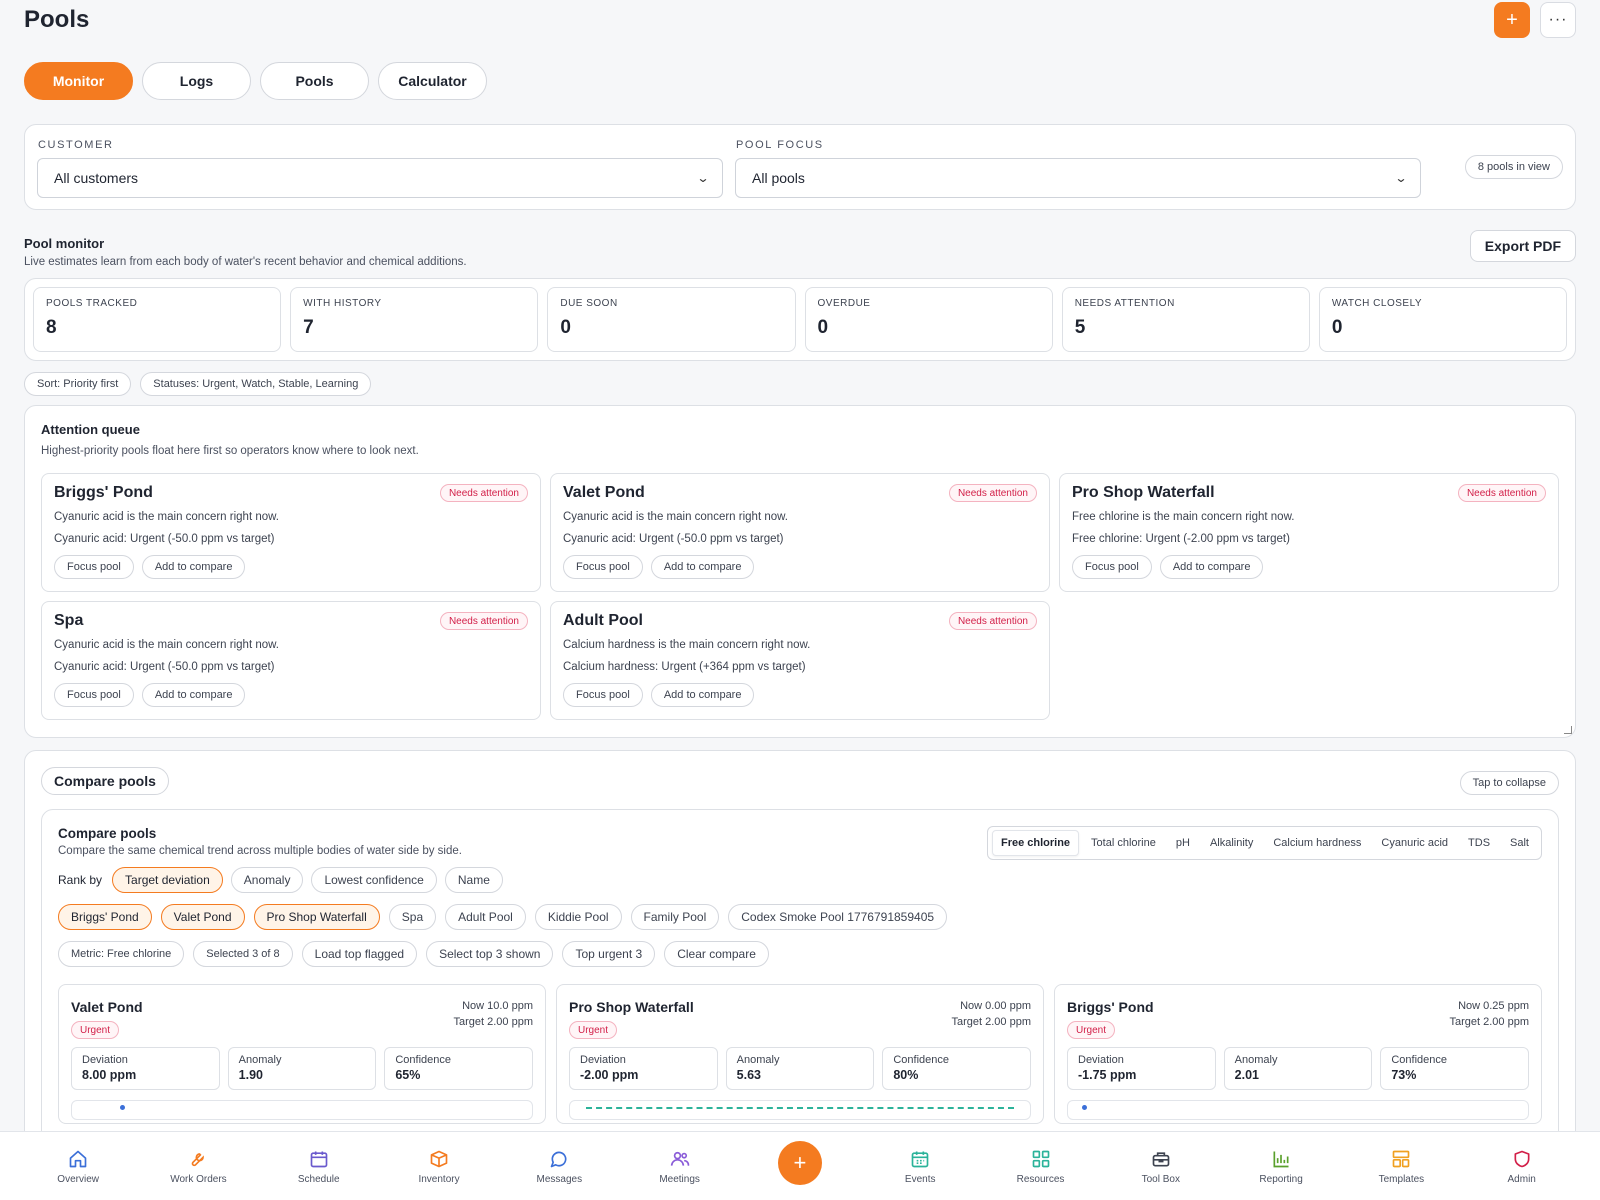  What do you see at coordinates (490, 954) in the screenshot?
I see `select-top-3-button: Select top 3 shown` at bounding box center [490, 954].